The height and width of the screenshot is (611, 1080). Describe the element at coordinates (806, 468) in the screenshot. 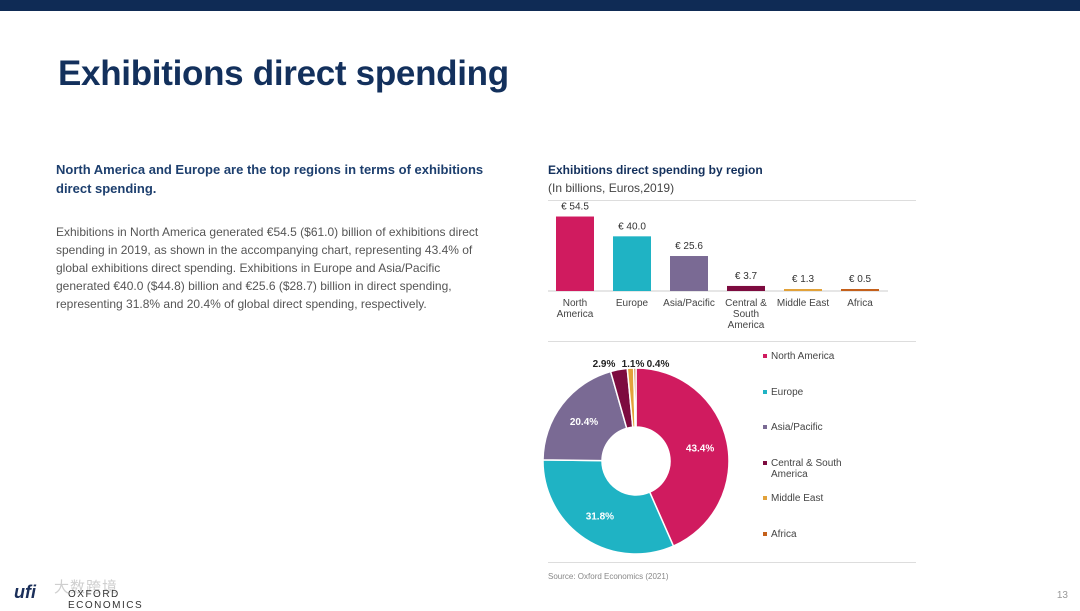

I see `legend-label: Central & South America` at that location.